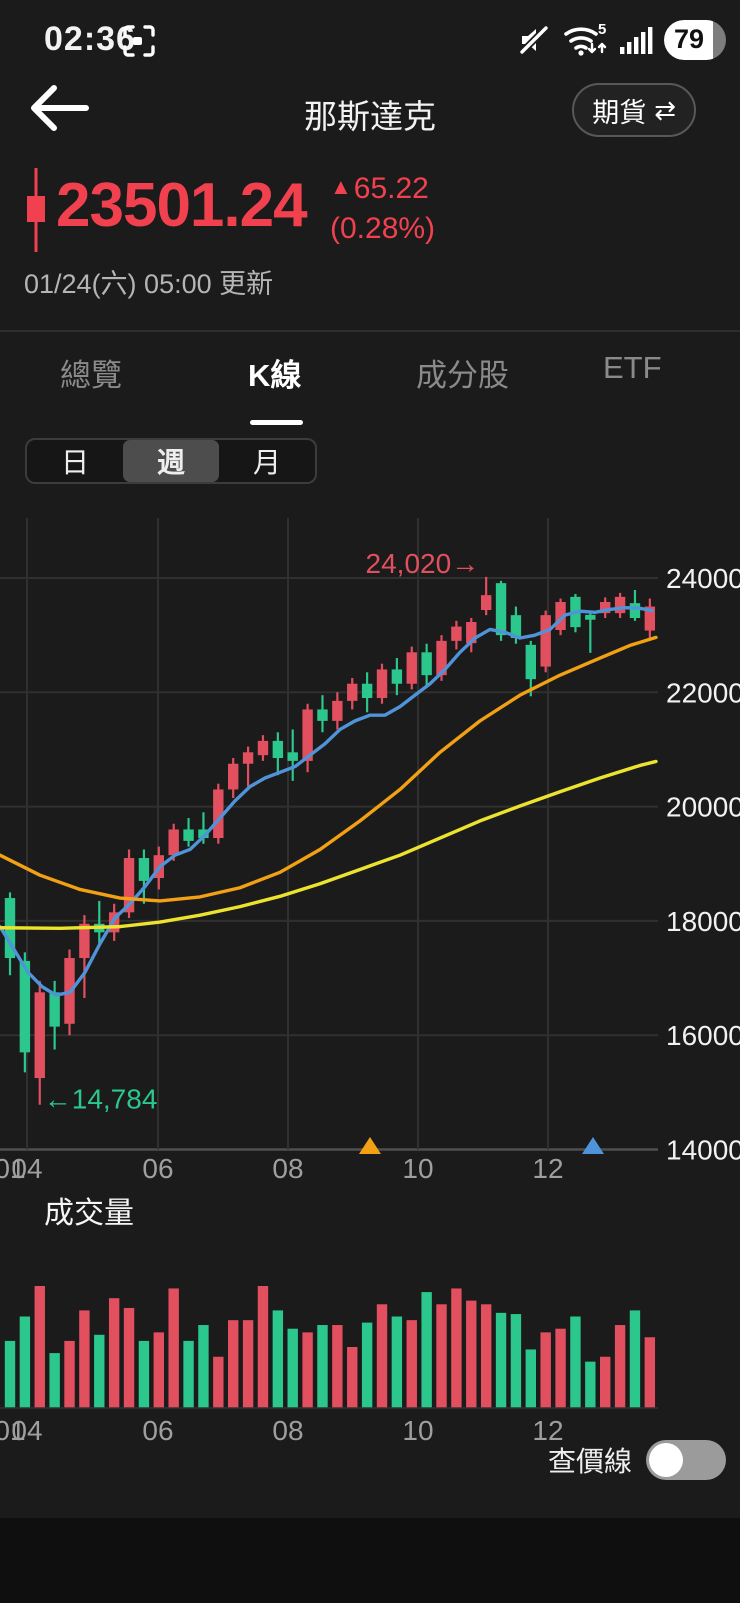 This screenshot has height=1603, width=740. I want to click on price-line-toggle-label: 查價線, so click(589, 1461).